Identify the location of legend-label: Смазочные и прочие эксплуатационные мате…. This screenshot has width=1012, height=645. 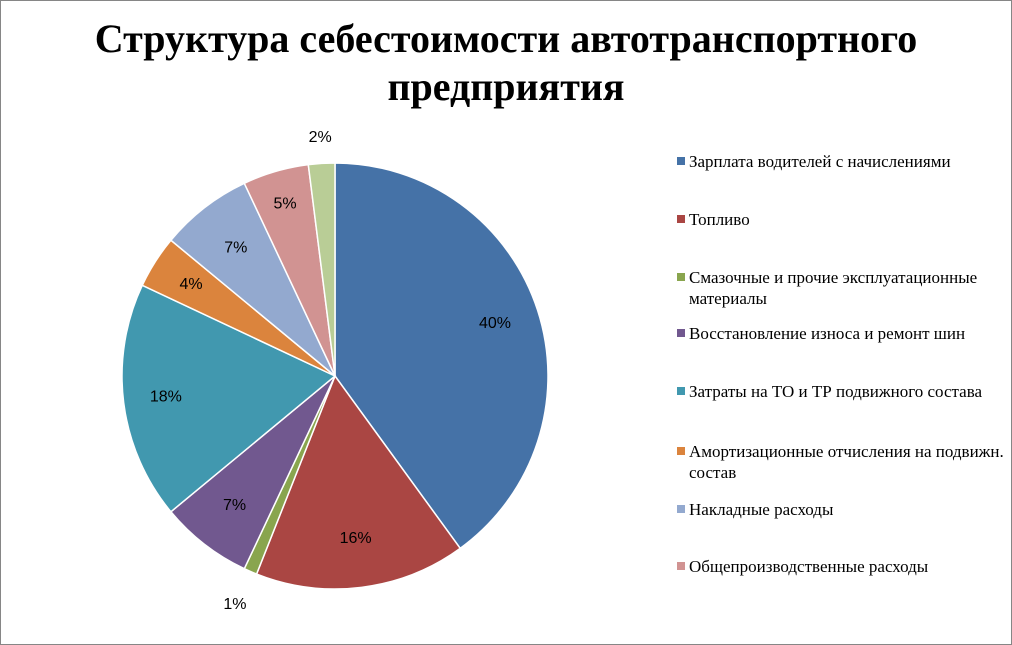
(833, 288).